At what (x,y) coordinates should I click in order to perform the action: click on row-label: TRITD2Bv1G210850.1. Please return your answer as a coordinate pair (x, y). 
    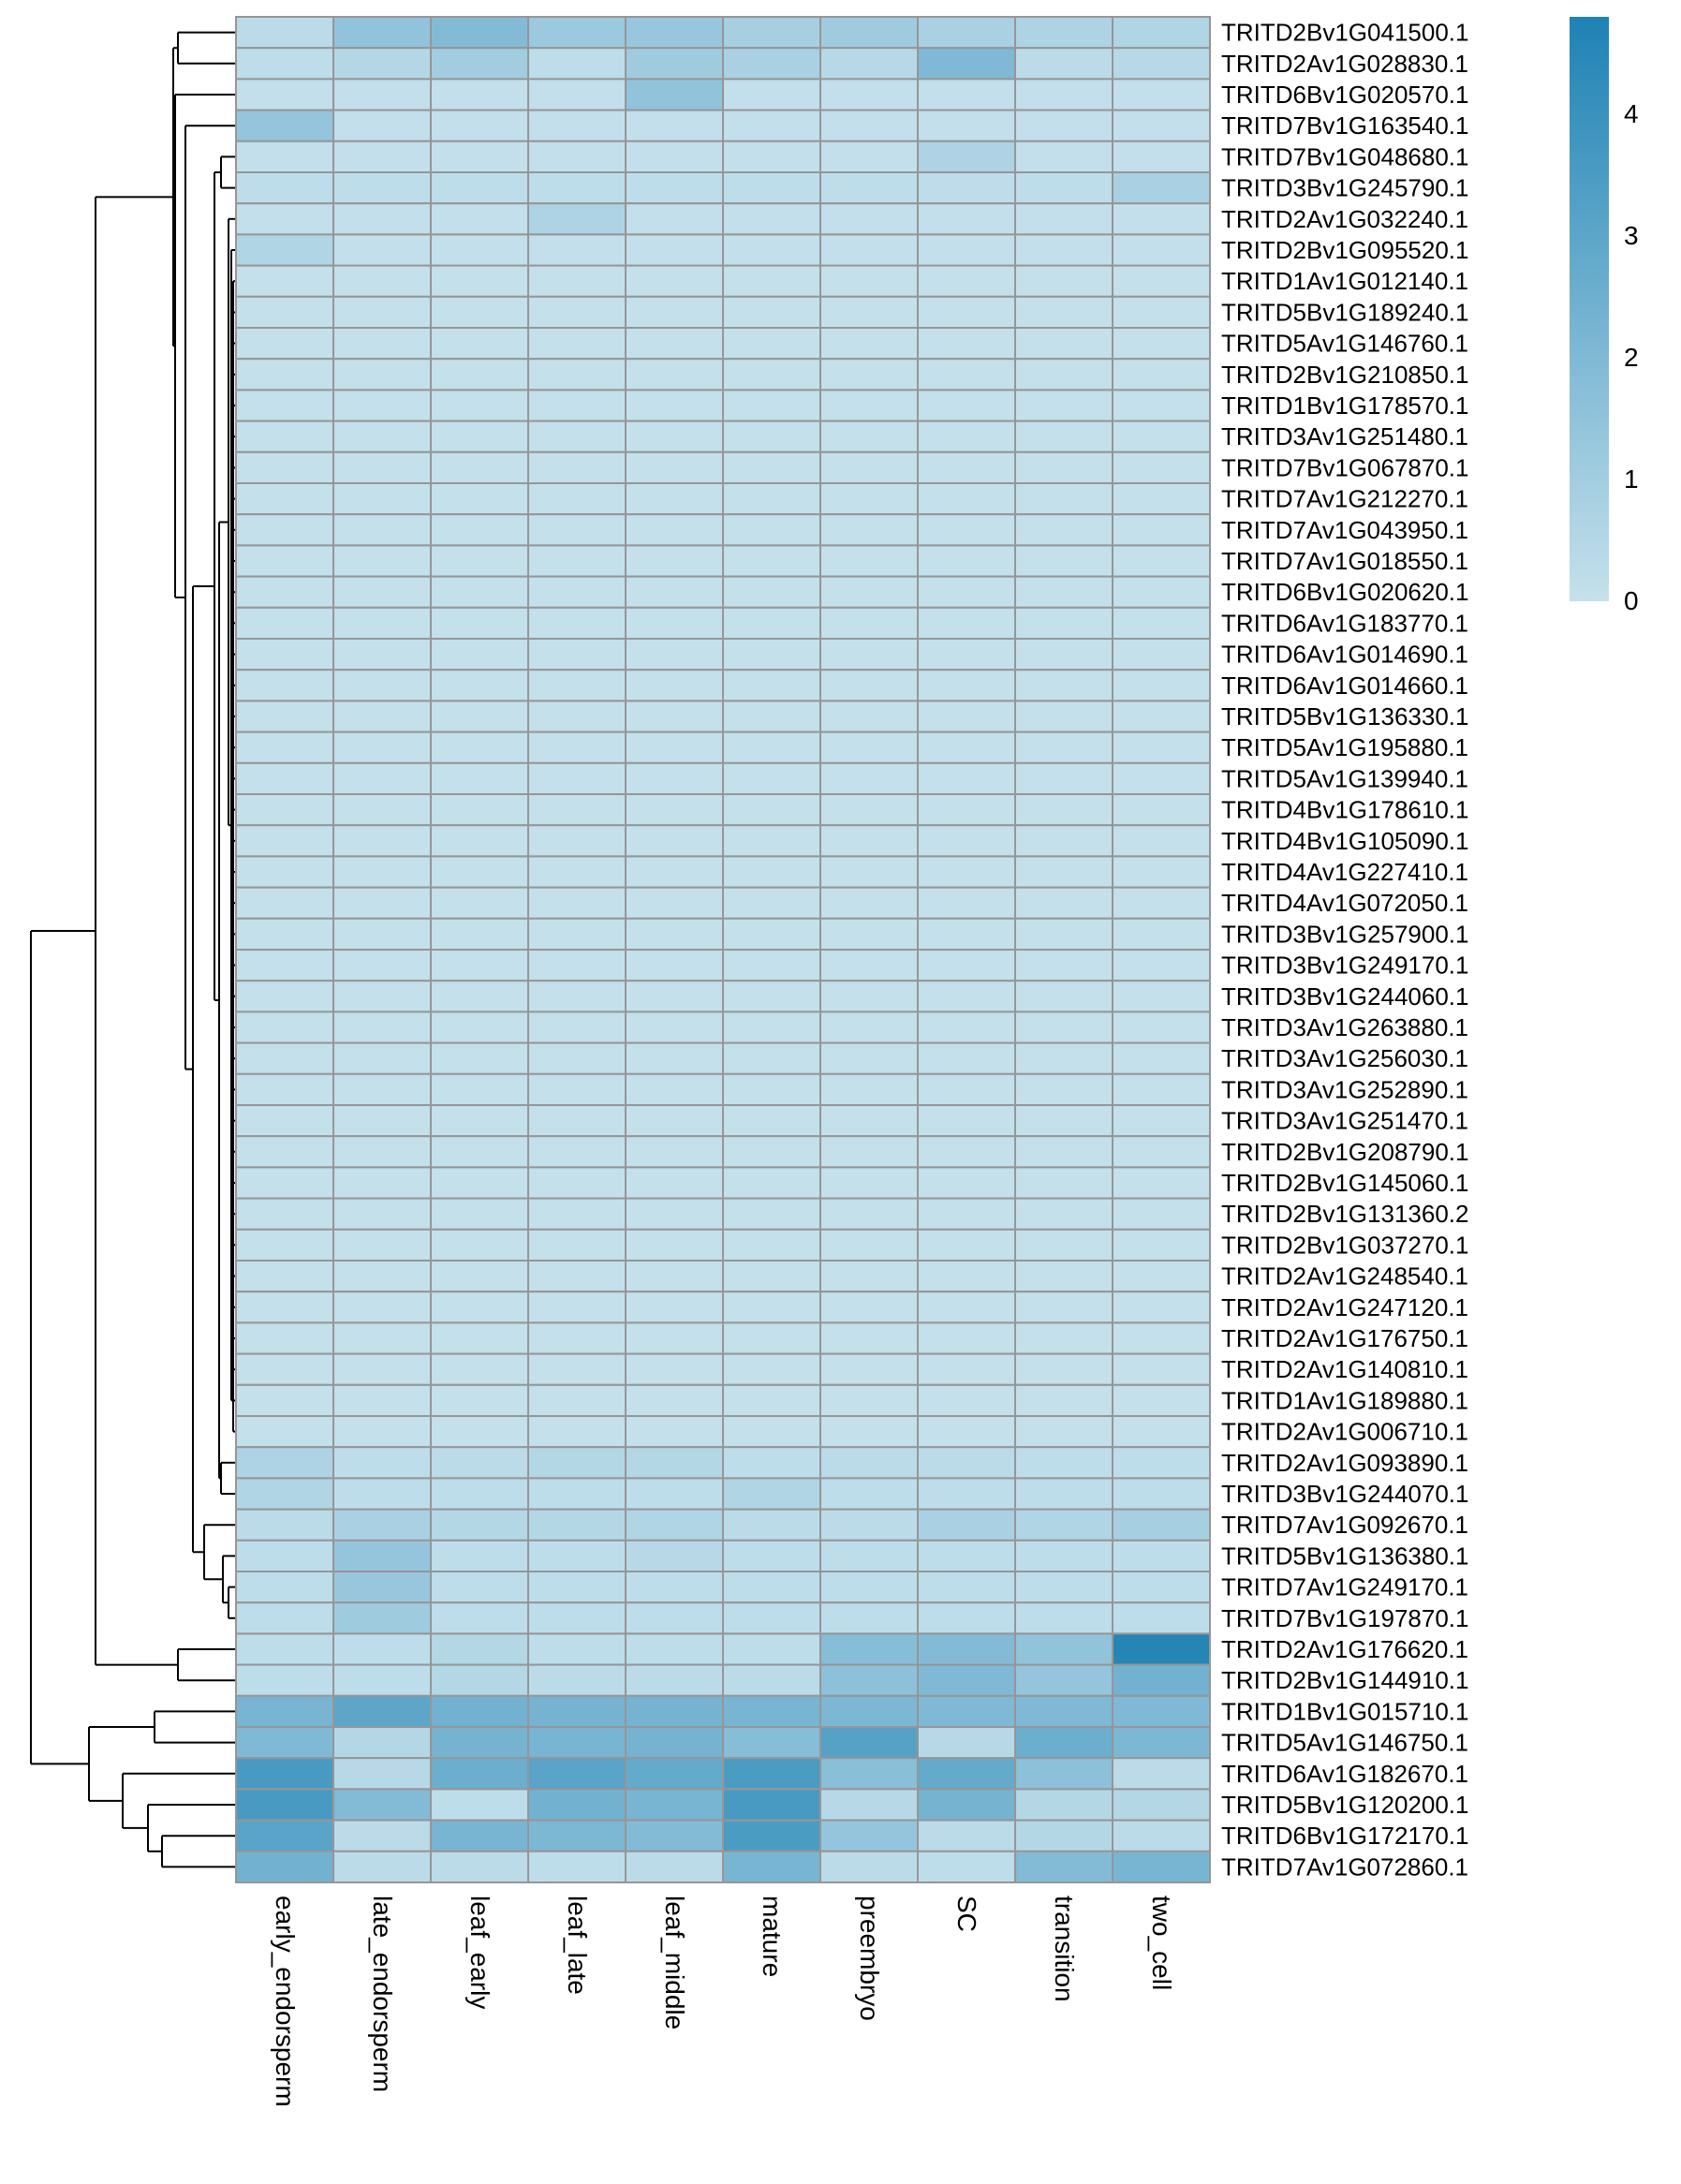
    Looking at the image, I should click on (1344, 375).